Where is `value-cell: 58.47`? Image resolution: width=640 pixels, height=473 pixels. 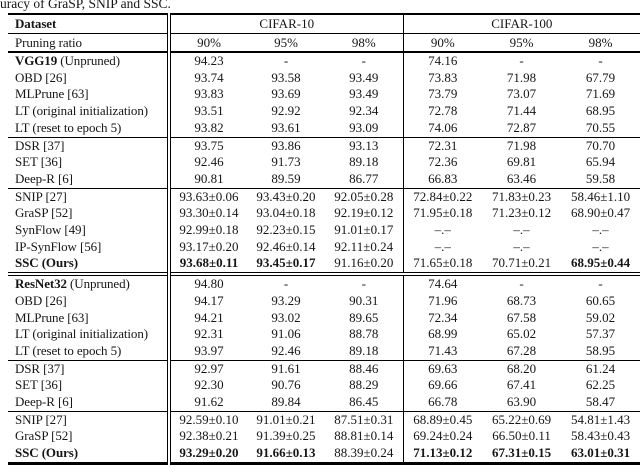 value-cell: 58.47 is located at coordinates (600, 402).